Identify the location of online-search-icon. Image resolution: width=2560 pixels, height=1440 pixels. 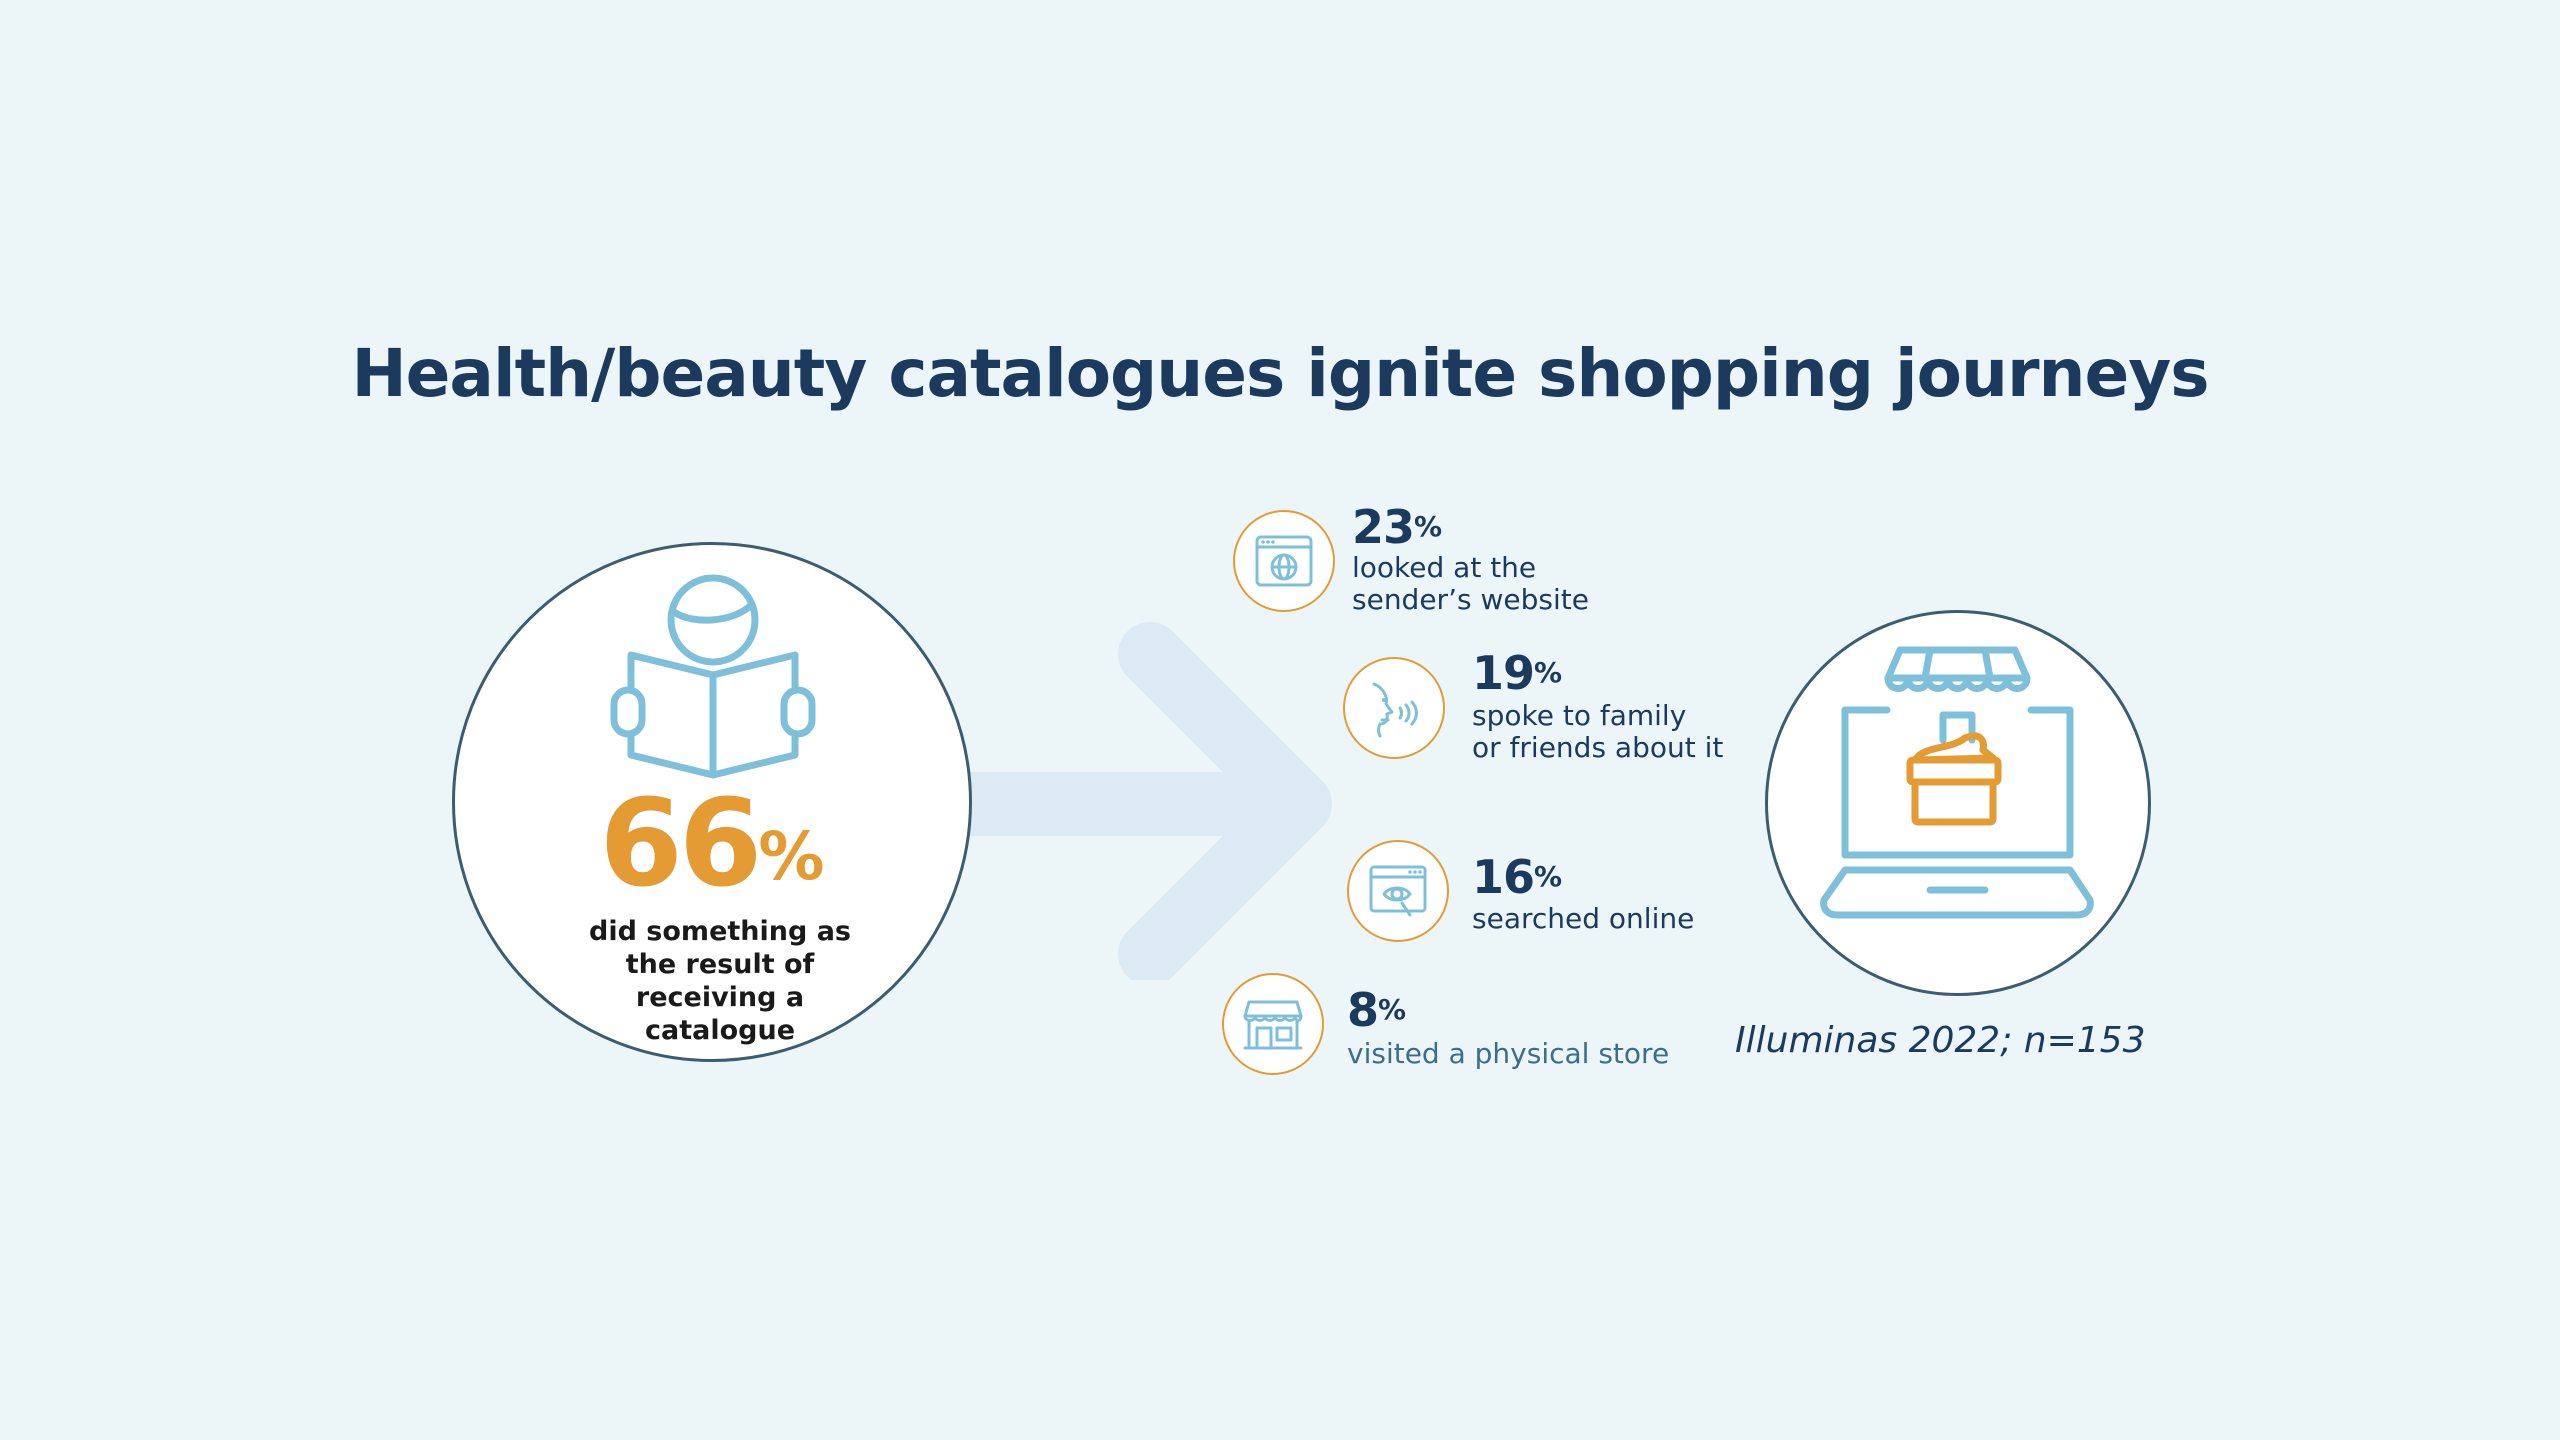
(1398, 891).